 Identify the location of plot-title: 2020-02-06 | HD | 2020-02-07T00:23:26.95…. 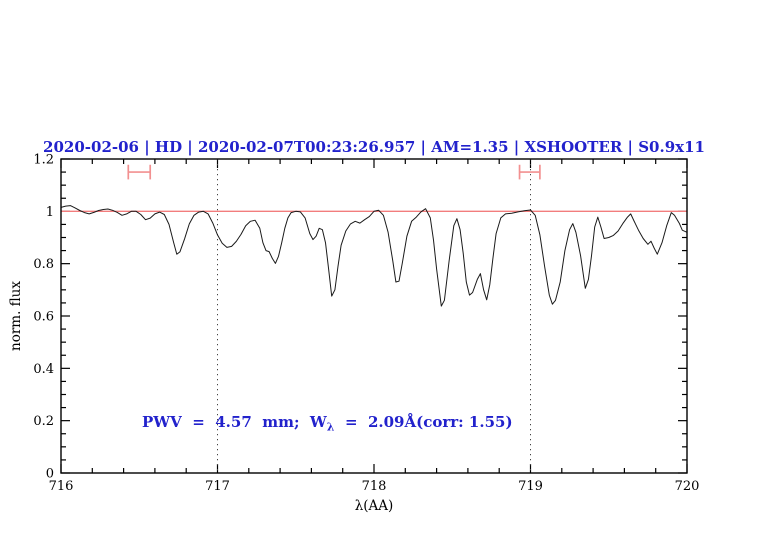
(374, 147).